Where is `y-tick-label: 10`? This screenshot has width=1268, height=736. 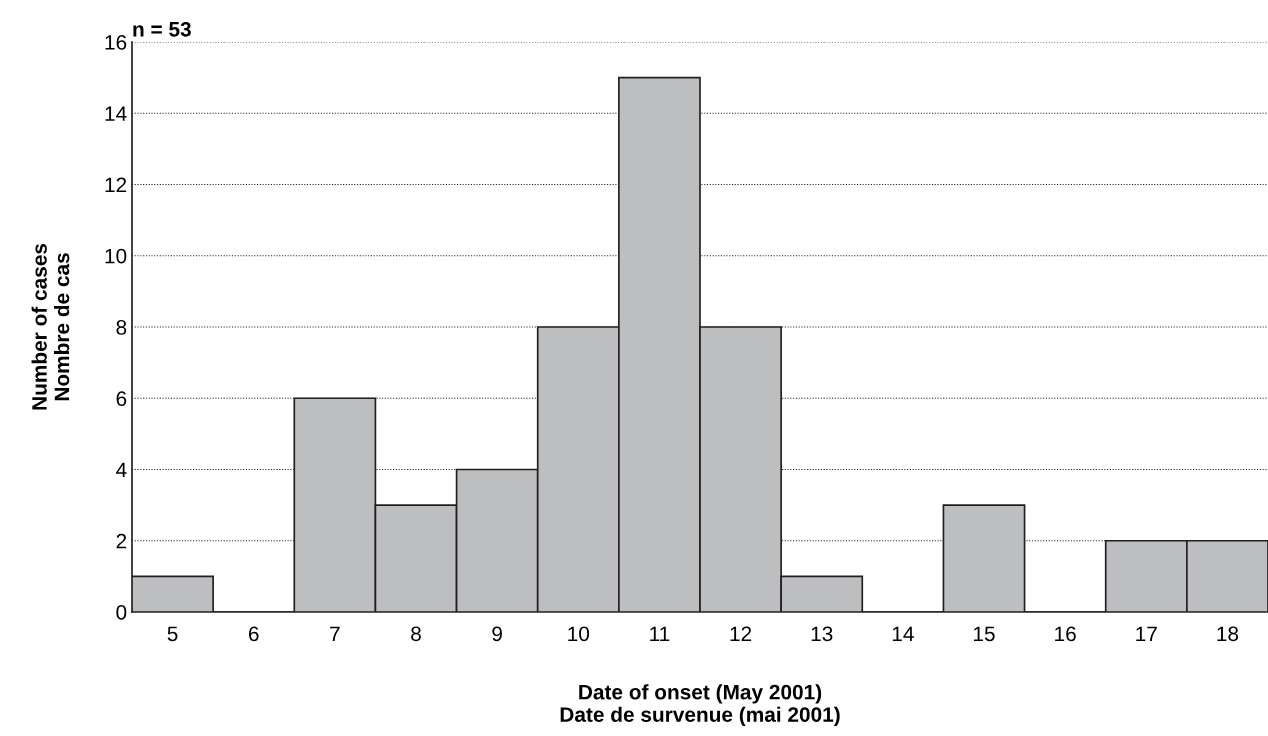
y-tick-label: 10 is located at coordinates (116, 256).